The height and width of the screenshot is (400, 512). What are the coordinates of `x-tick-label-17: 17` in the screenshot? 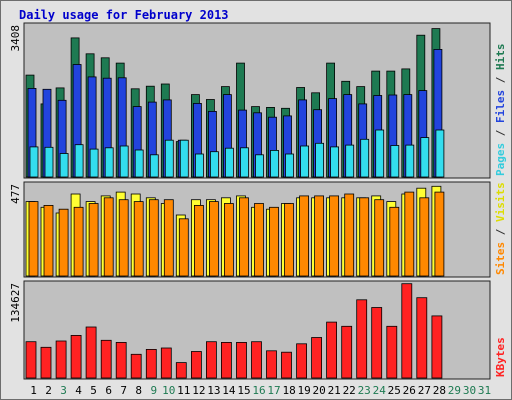 It's located at (273, 390).